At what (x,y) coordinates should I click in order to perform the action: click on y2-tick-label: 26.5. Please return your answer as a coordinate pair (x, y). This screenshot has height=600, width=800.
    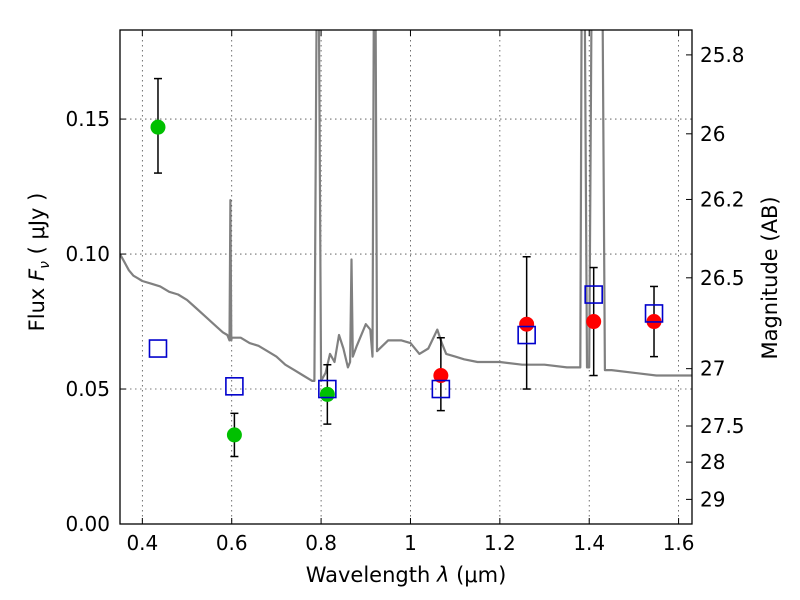
    Looking at the image, I should click on (722, 278).